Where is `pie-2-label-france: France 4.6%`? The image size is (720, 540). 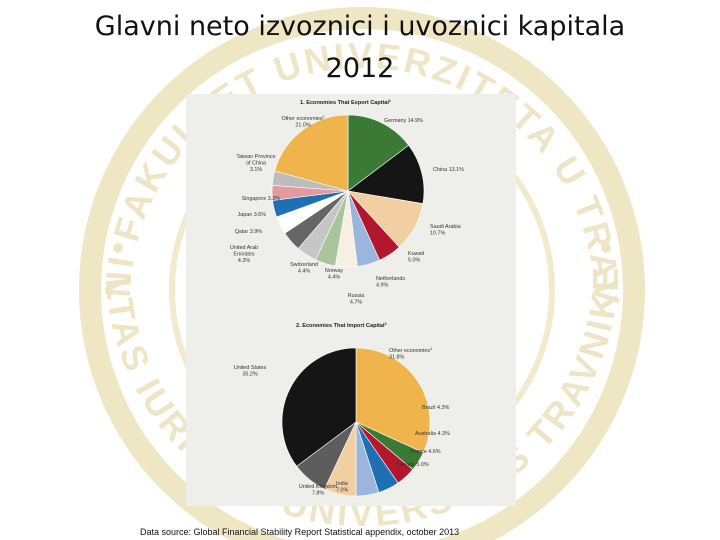 pie-2-label-france: France 4.6% is located at coordinates (425, 452).